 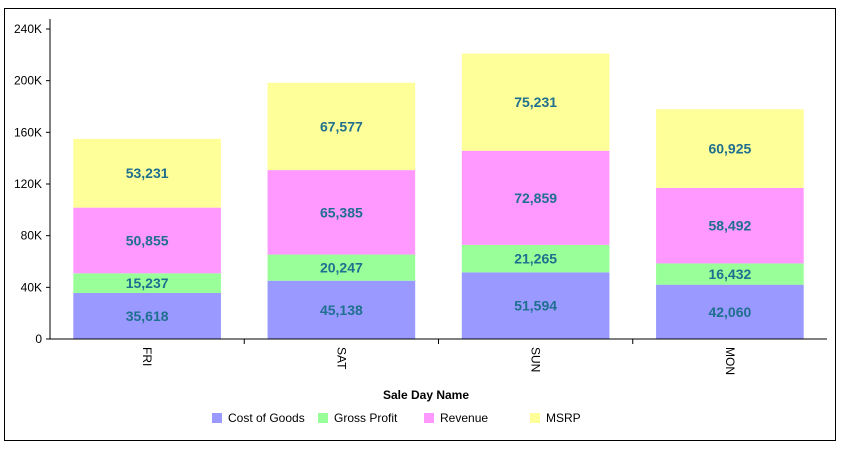 I want to click on bar-cost-of-goods-sun, so click(x=535, y=305).